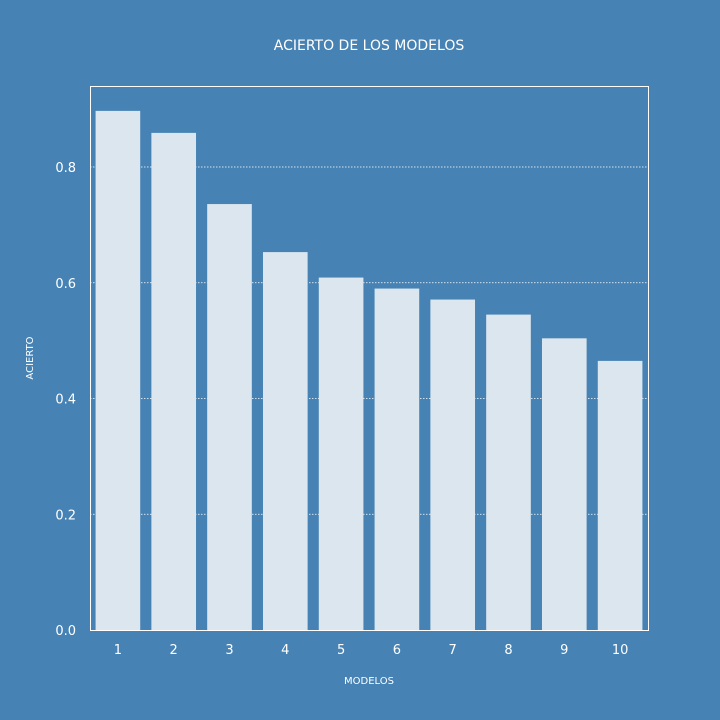 Image resolution: width=720 pixels, height=720 pixels. What do you see at coordinates (229, 650) in the screenshot?
I see `x-tick-label: 3` at bounding box center [229, 650].